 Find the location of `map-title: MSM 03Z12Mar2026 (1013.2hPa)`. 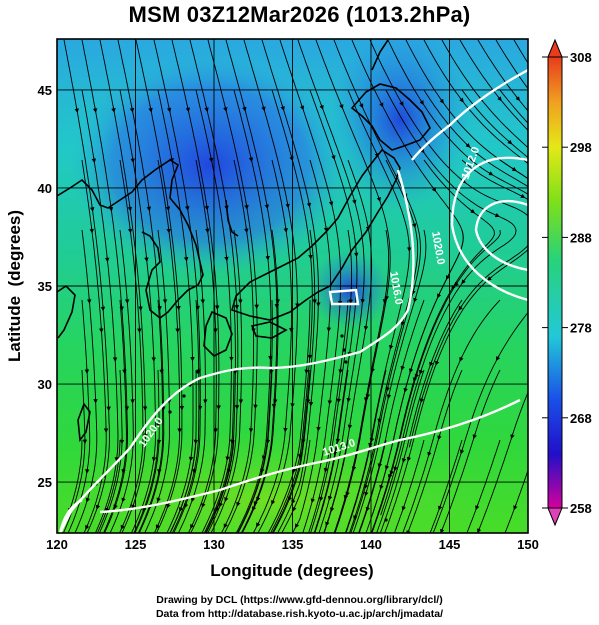

map-title: MSM 03Z12Mar2026 (1013.2hPa) is located at coordinates (299, 14).